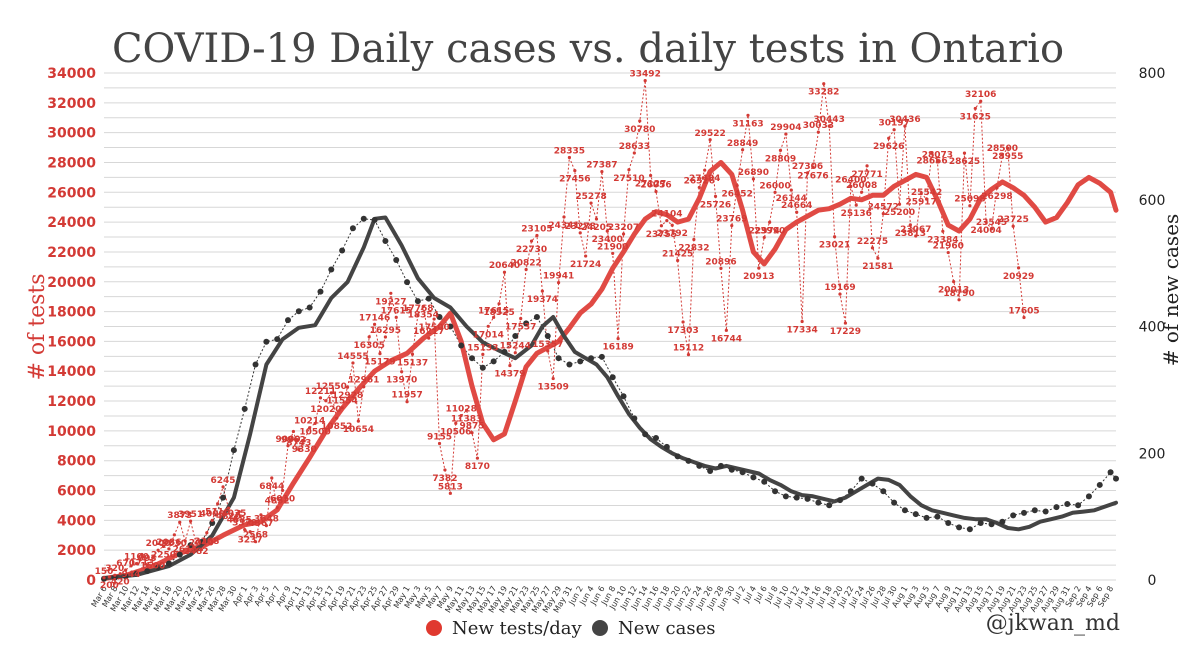 The width and height of the screenshot is (1200, 668). I want to click on test-data-label: 24572, so click(883, 208).